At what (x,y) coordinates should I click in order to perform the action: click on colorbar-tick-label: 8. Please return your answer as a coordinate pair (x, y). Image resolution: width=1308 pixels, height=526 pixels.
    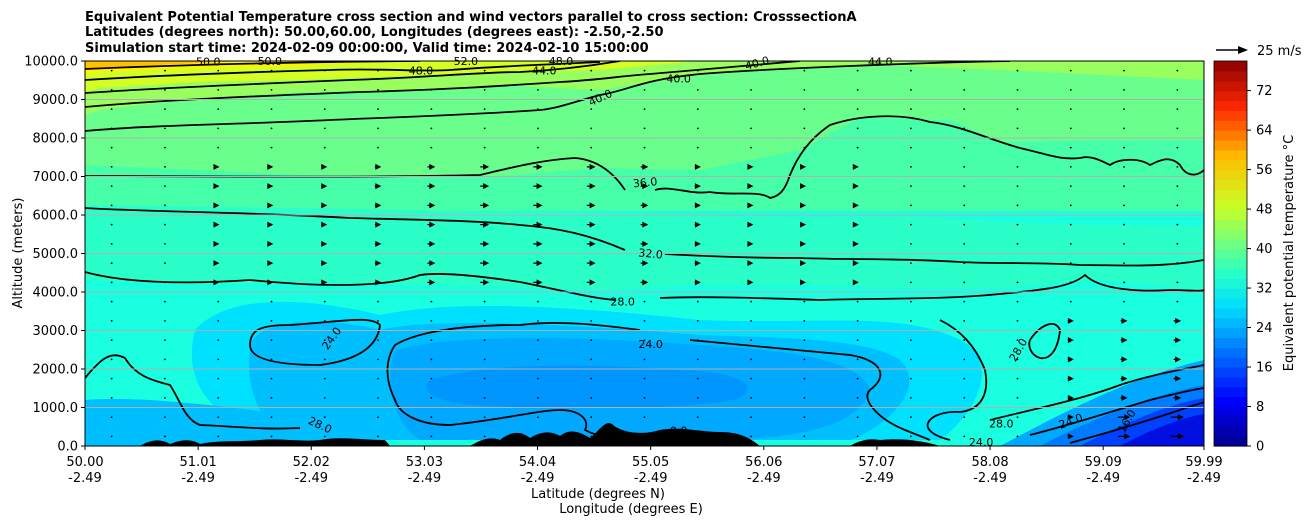
    Looking at the image, I should click on (1260, 407).